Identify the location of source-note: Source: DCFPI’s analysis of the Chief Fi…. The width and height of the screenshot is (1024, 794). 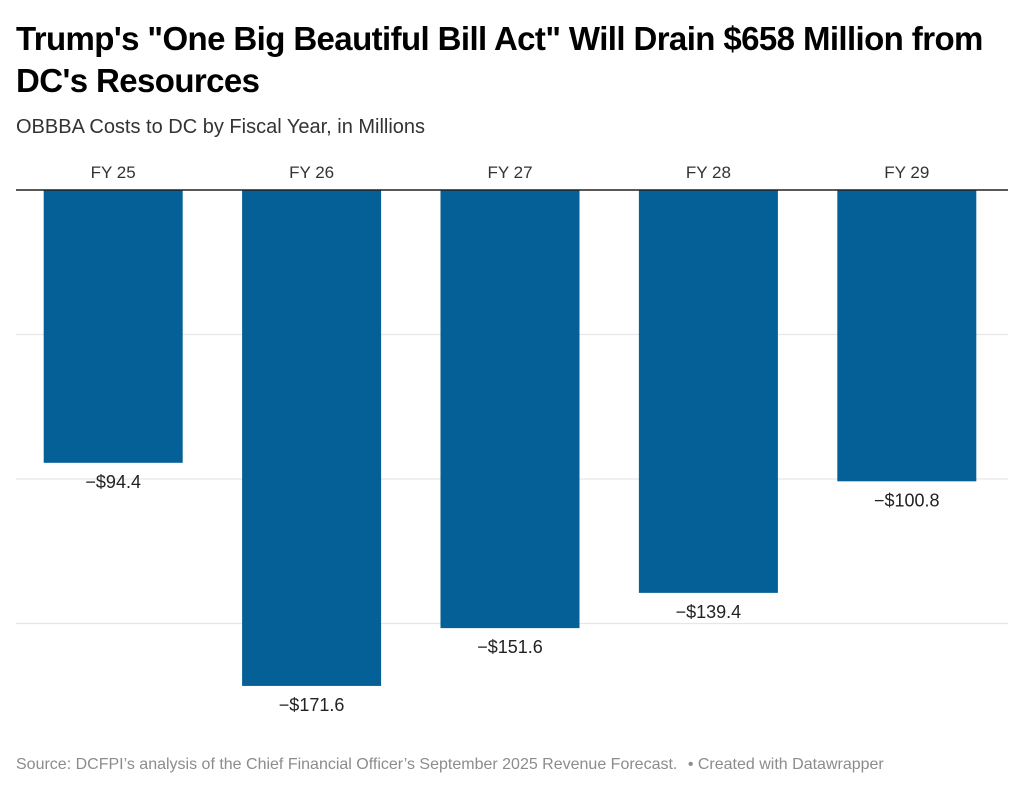
(347, 764).